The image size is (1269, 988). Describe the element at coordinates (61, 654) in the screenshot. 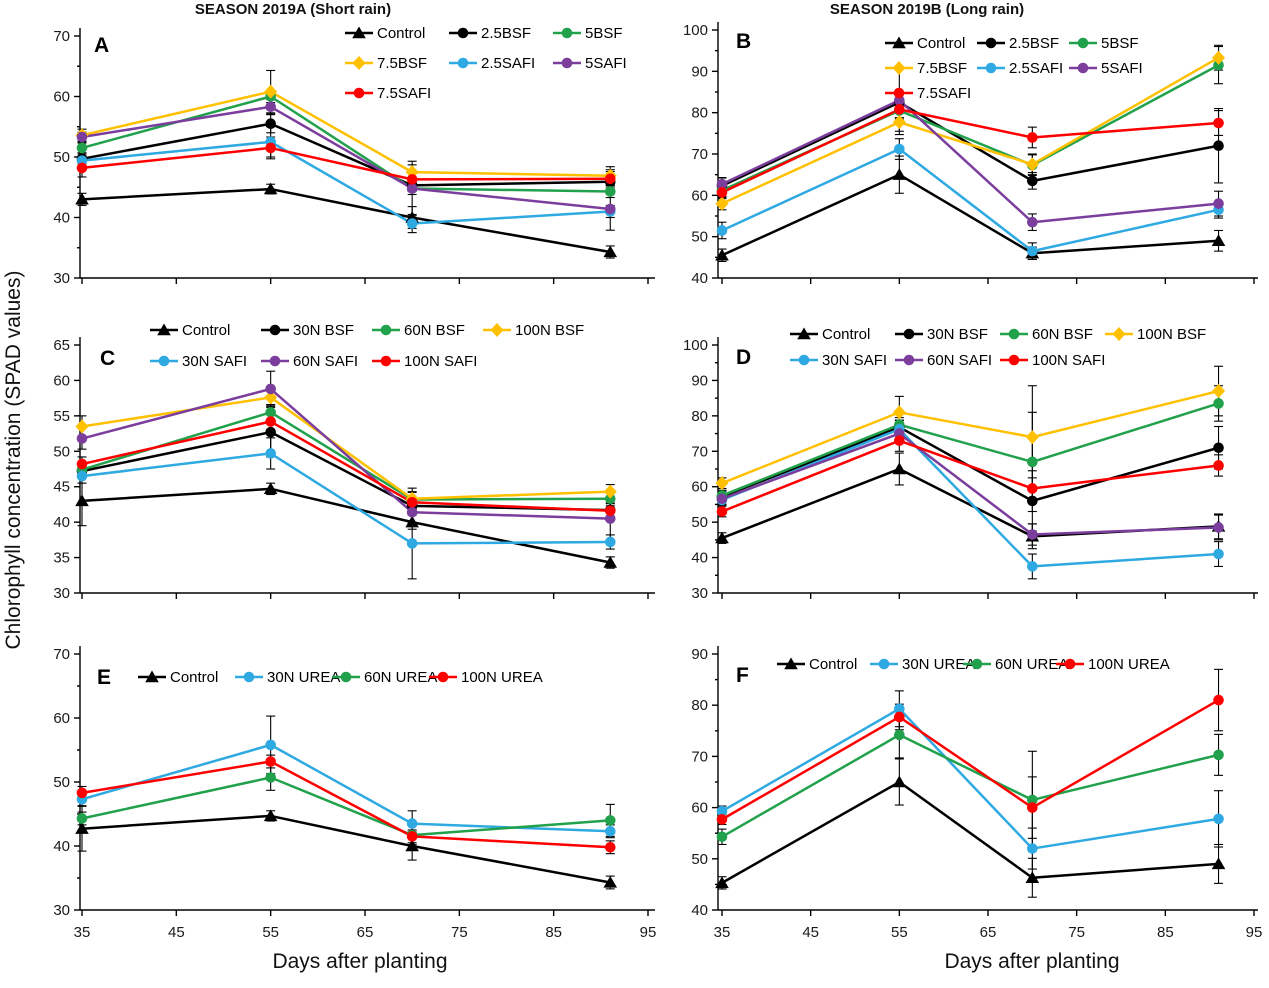

I see `y-tick-label: 70` at that location.